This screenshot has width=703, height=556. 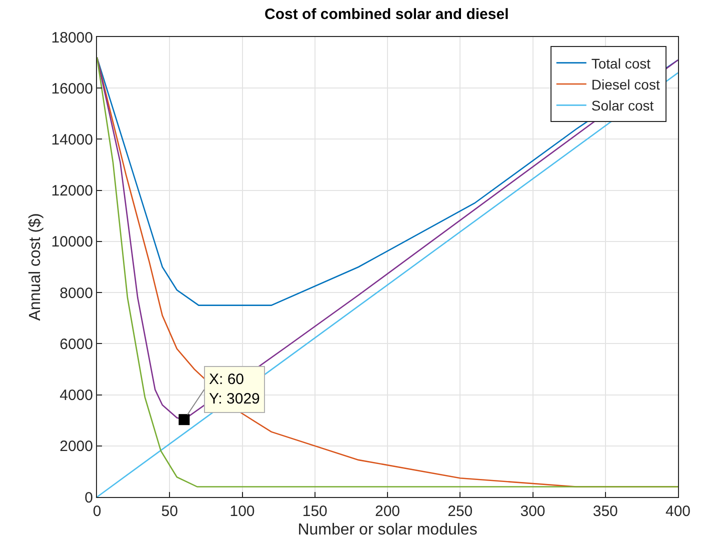 I want to click on x-tick-label: 50, so click(x=169, y=511).